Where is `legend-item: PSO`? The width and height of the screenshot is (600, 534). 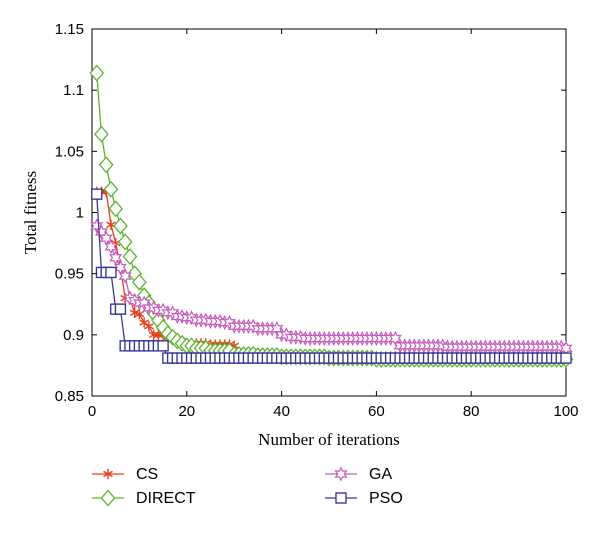
legend-item: PSO is located at coordinates (364, 498).